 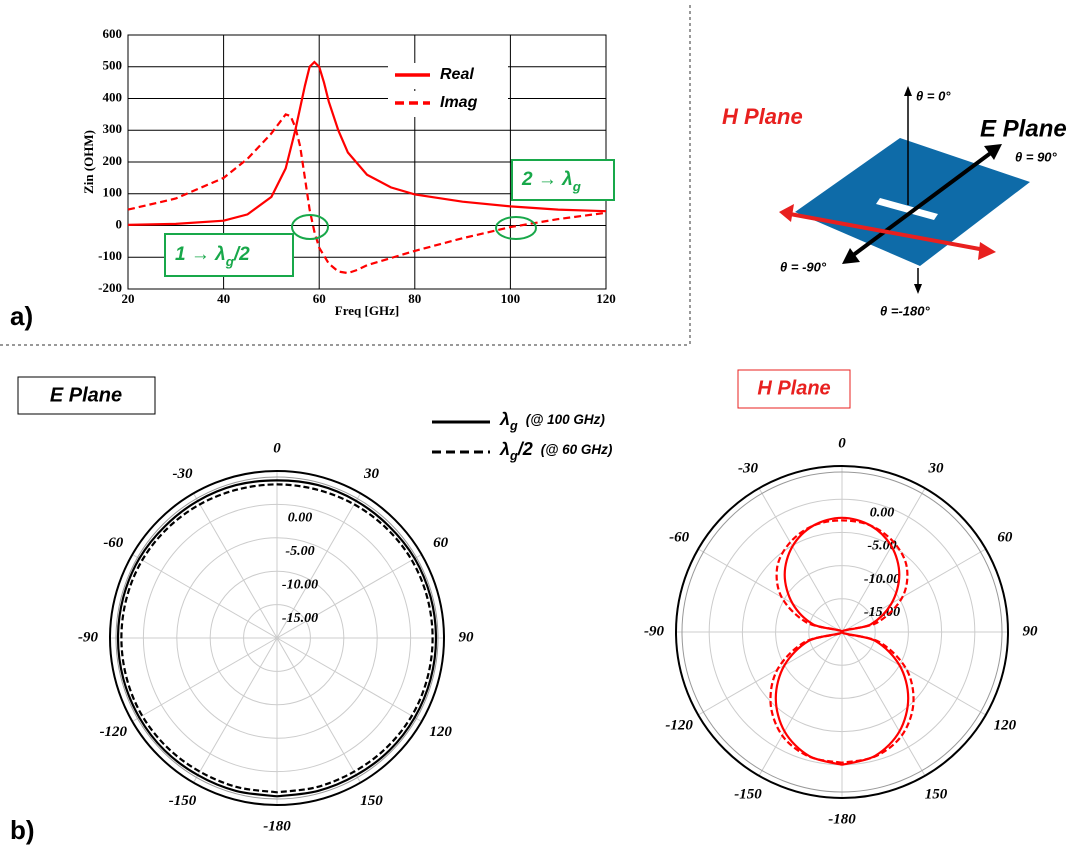 I want to click on y-tick-label: 300, so click(x=113, y=128).